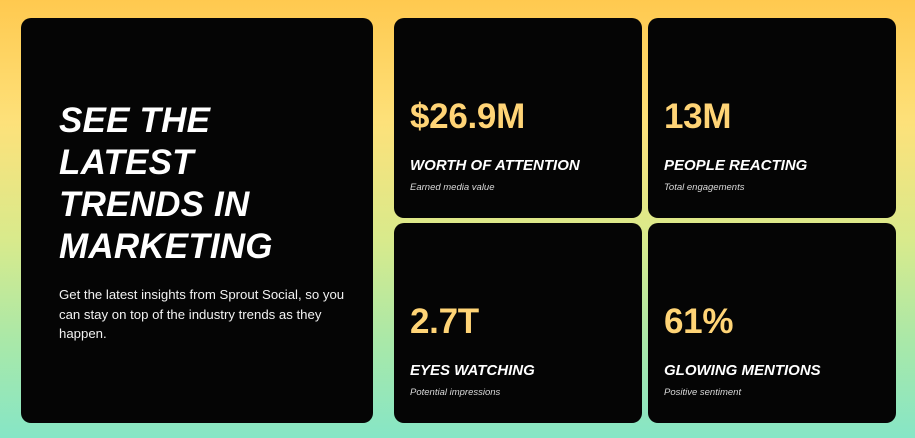  I want to click on stat-card-sentiment: 61% GLOWING MENTIONS Positive sentiment, so click(772, 323).